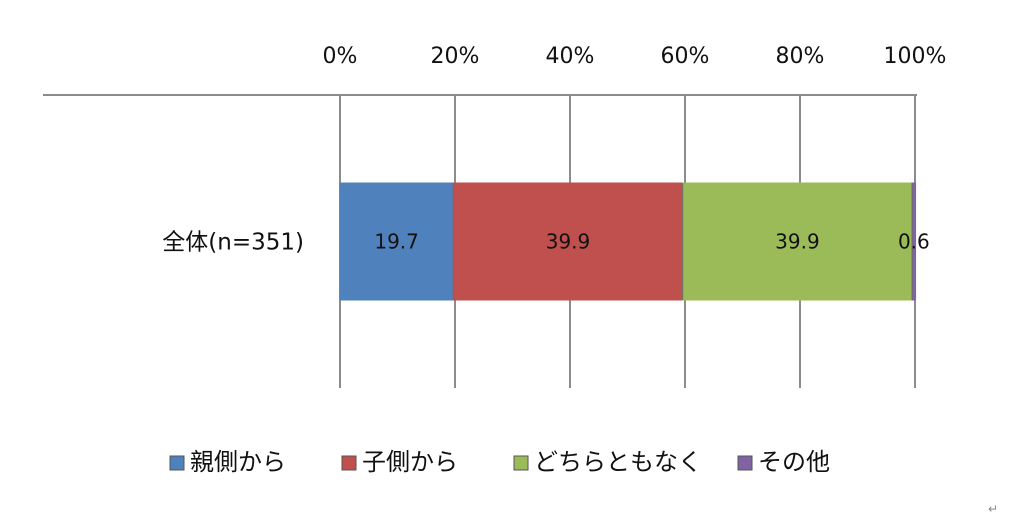 Image resolution: width=1031 pixels, height=521 pixels. I want to click on bars: 19.7 39.9 39.9 0.6, so click(634, 241).